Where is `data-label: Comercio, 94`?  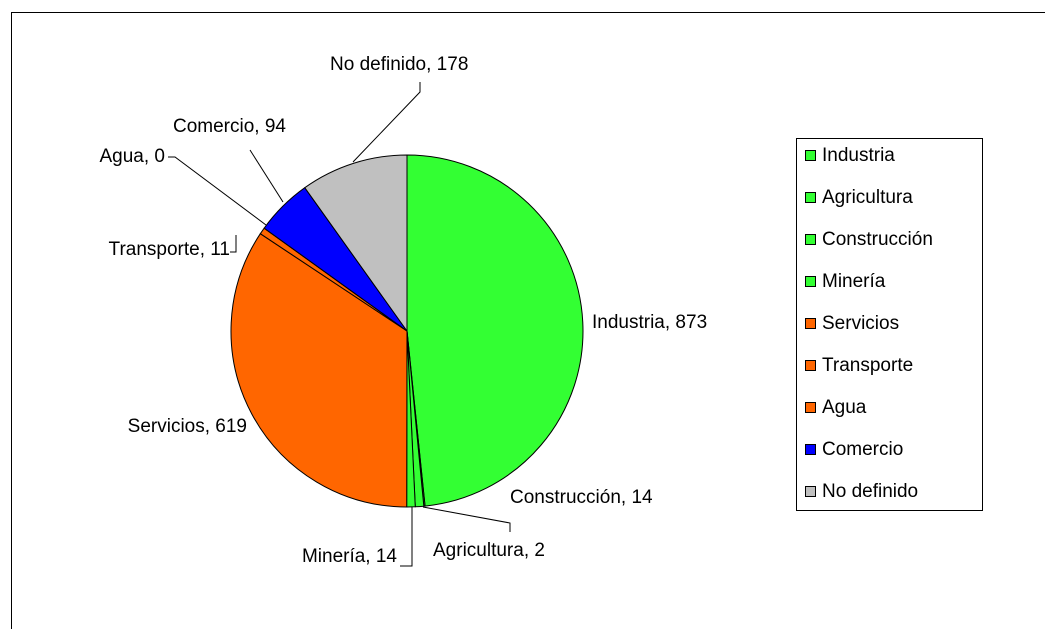 data-label: Comercio, 94 is located at coordinates (229, 126).